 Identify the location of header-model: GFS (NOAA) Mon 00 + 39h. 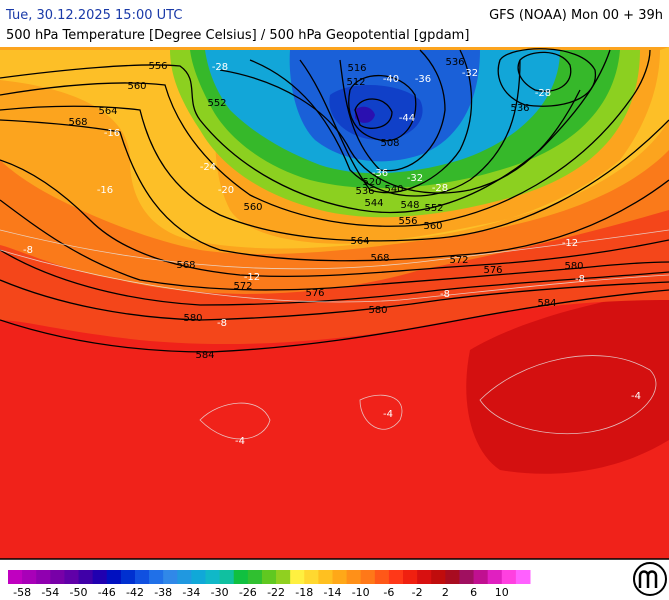
(576, 15).